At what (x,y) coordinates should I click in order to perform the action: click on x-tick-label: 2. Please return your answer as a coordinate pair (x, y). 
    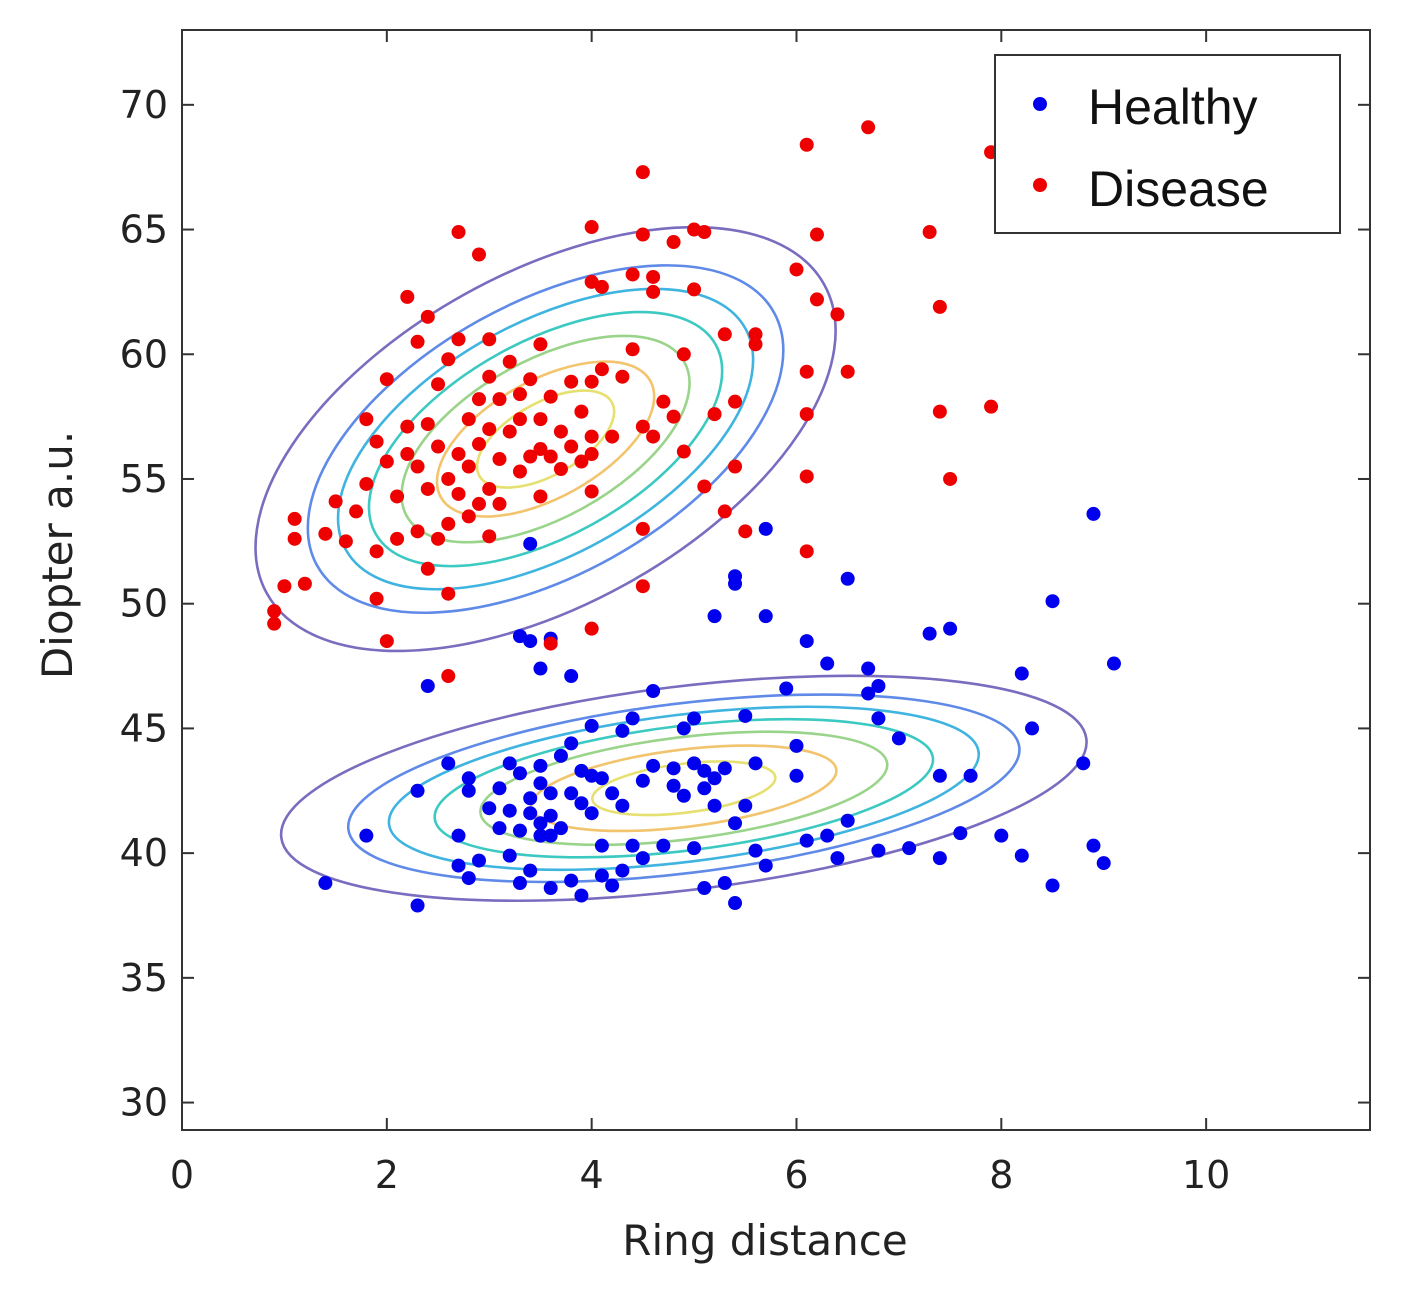
    Looking at the image, I should click on (387, 1175).